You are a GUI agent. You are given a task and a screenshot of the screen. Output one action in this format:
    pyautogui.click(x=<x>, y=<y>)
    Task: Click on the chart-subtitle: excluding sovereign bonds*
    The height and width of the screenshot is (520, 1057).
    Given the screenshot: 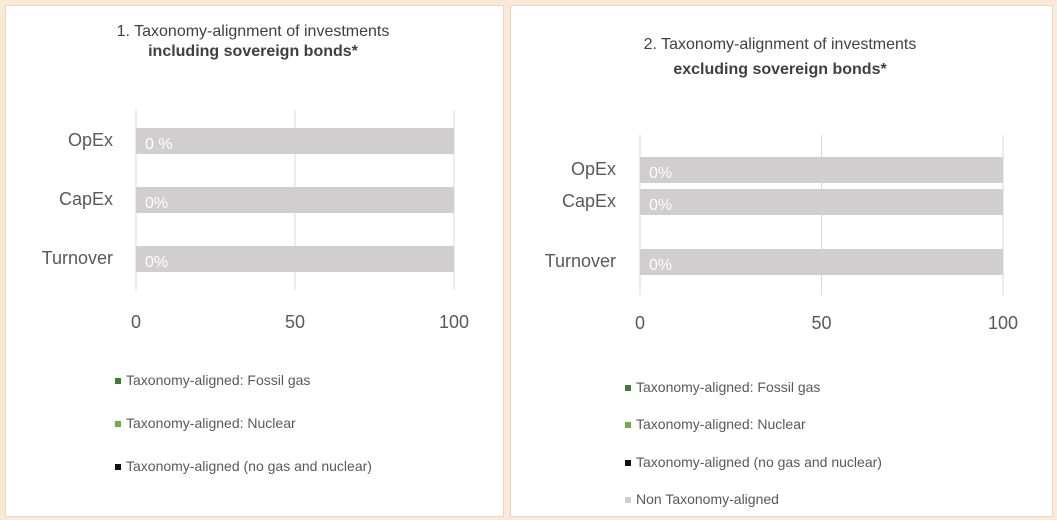 What is the action you would take?
    pyautogui.click(x=780, y=69)
    